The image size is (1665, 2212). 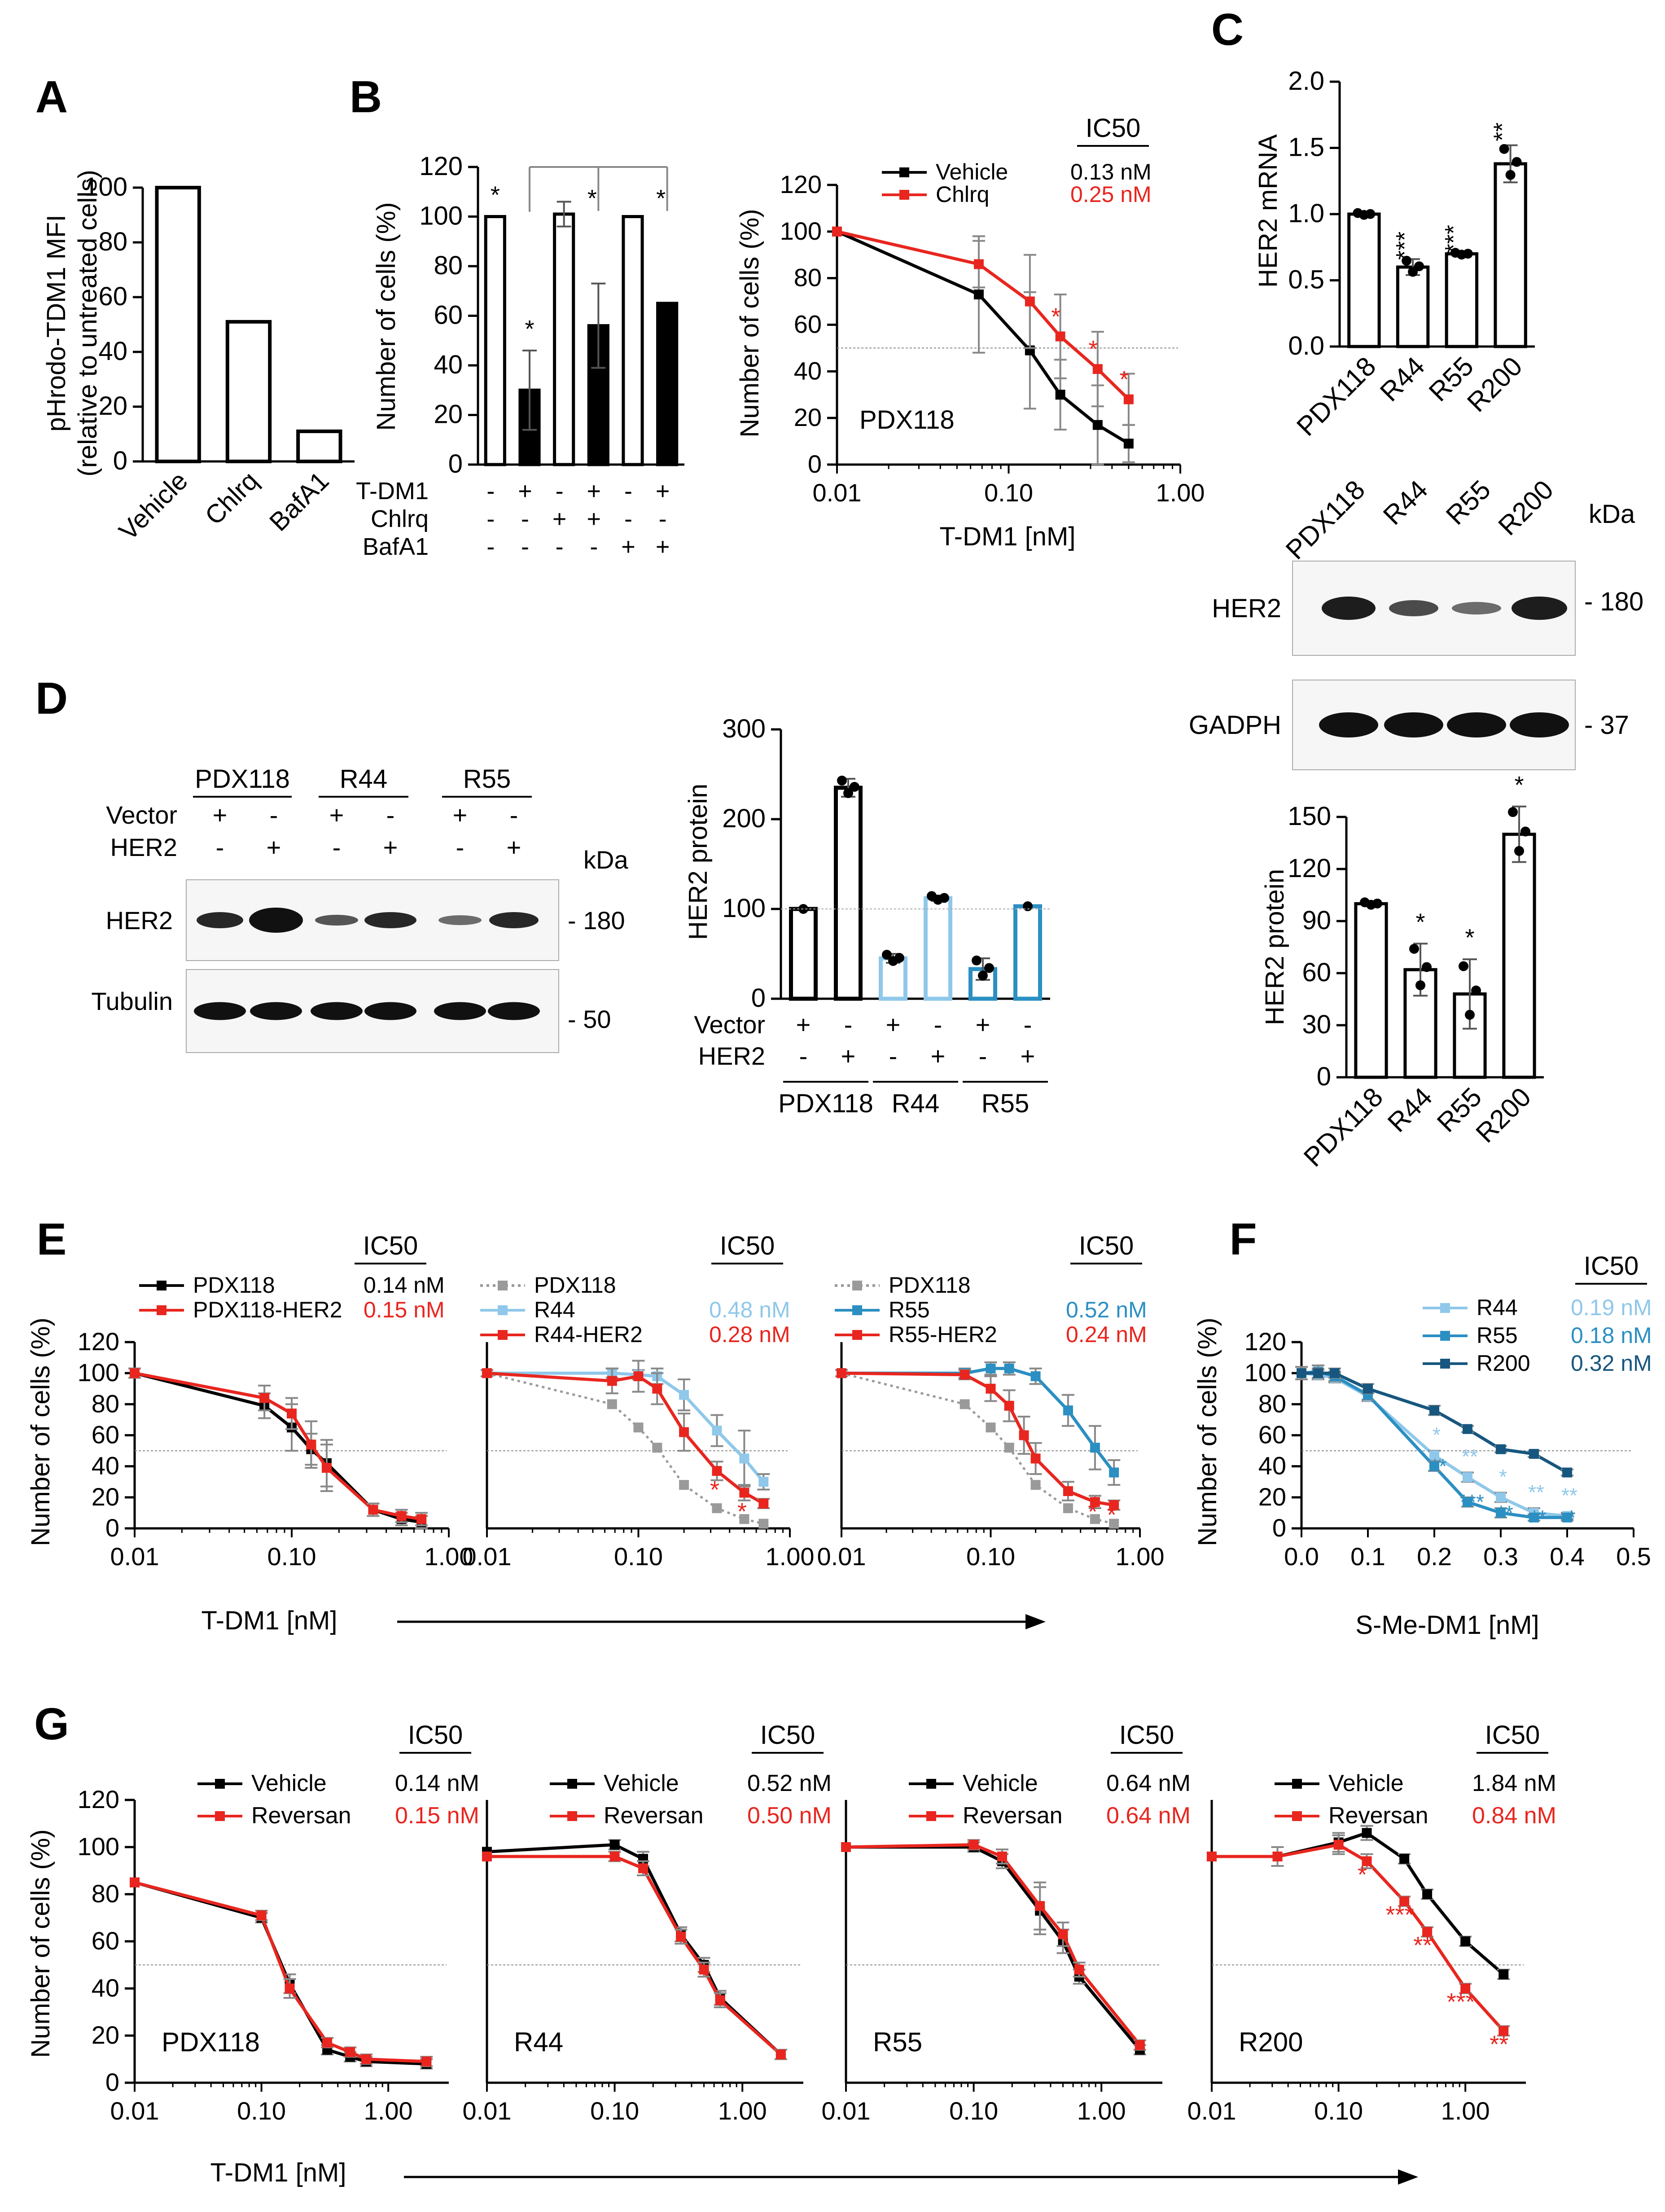 I want to click on legend-label: Reversan, so click(x=1013, y=1816).